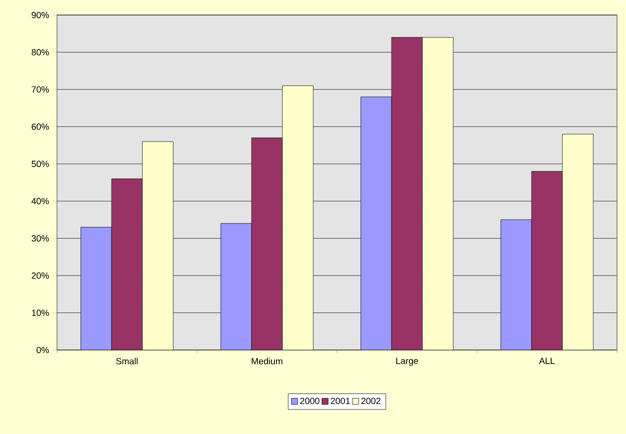  What do you see at coordinates (40, 201) in the screenshot?
I see `y-tick-label: 40%` at bounding box center [40, 201].